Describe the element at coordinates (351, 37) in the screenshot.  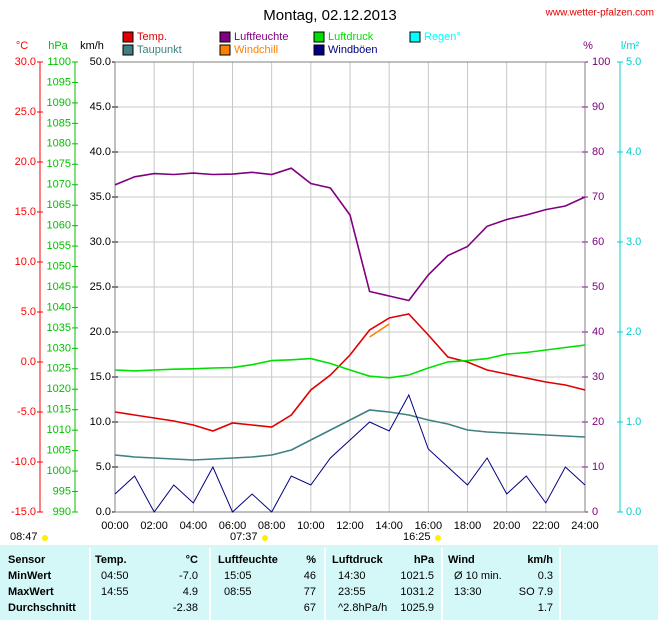
I see `legend-label: Luftdruck` at that location.